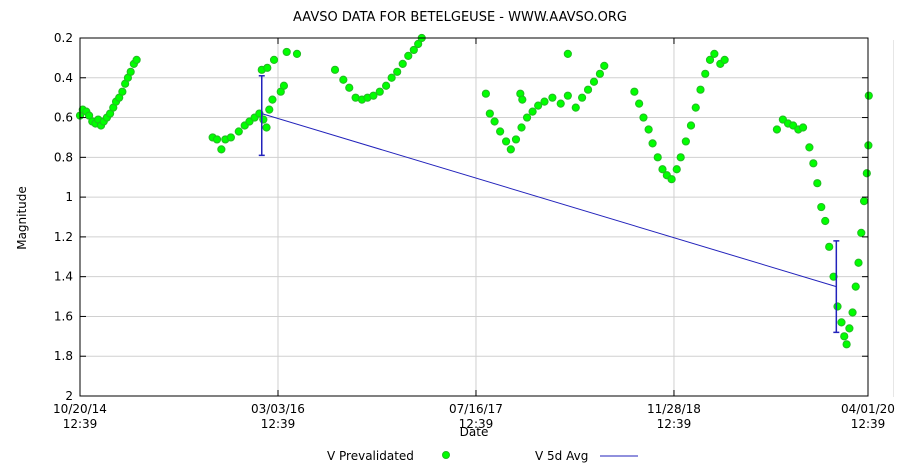  I want to click on x-axis-label: Date, so click(474, 432).